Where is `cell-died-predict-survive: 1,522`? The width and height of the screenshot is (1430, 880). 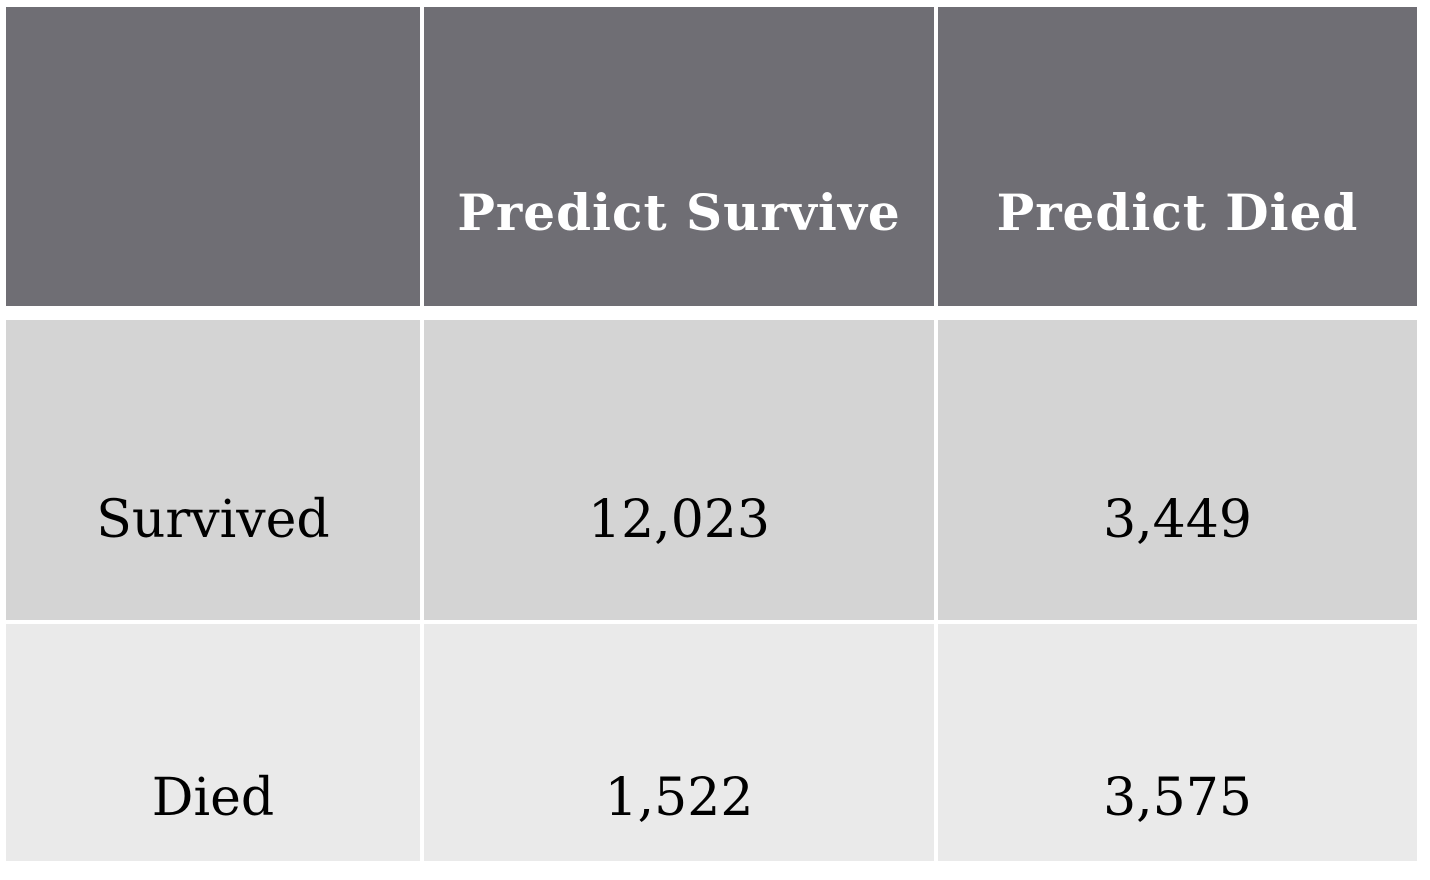
cell-died-predict-survive: 1,522 is located at coordinates (679, 742).